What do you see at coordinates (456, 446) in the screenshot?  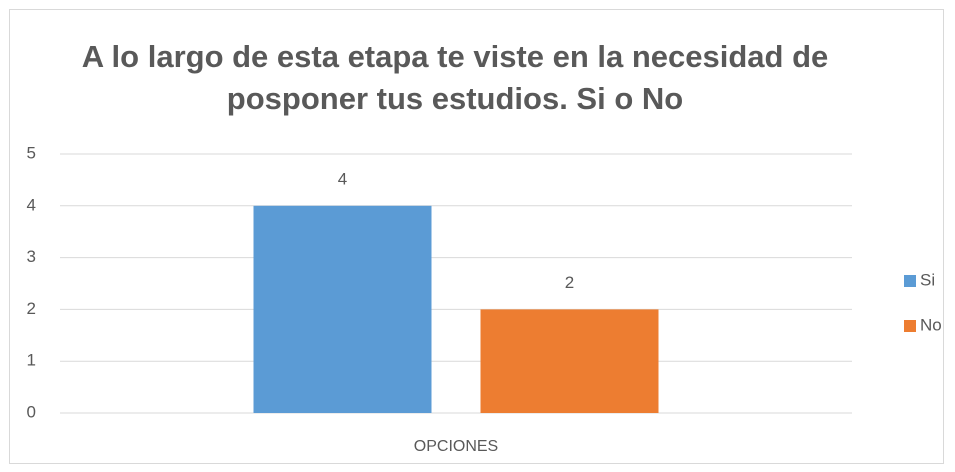 I see `x-tick-label: OPCIONES` at bounding box center [456, 446].